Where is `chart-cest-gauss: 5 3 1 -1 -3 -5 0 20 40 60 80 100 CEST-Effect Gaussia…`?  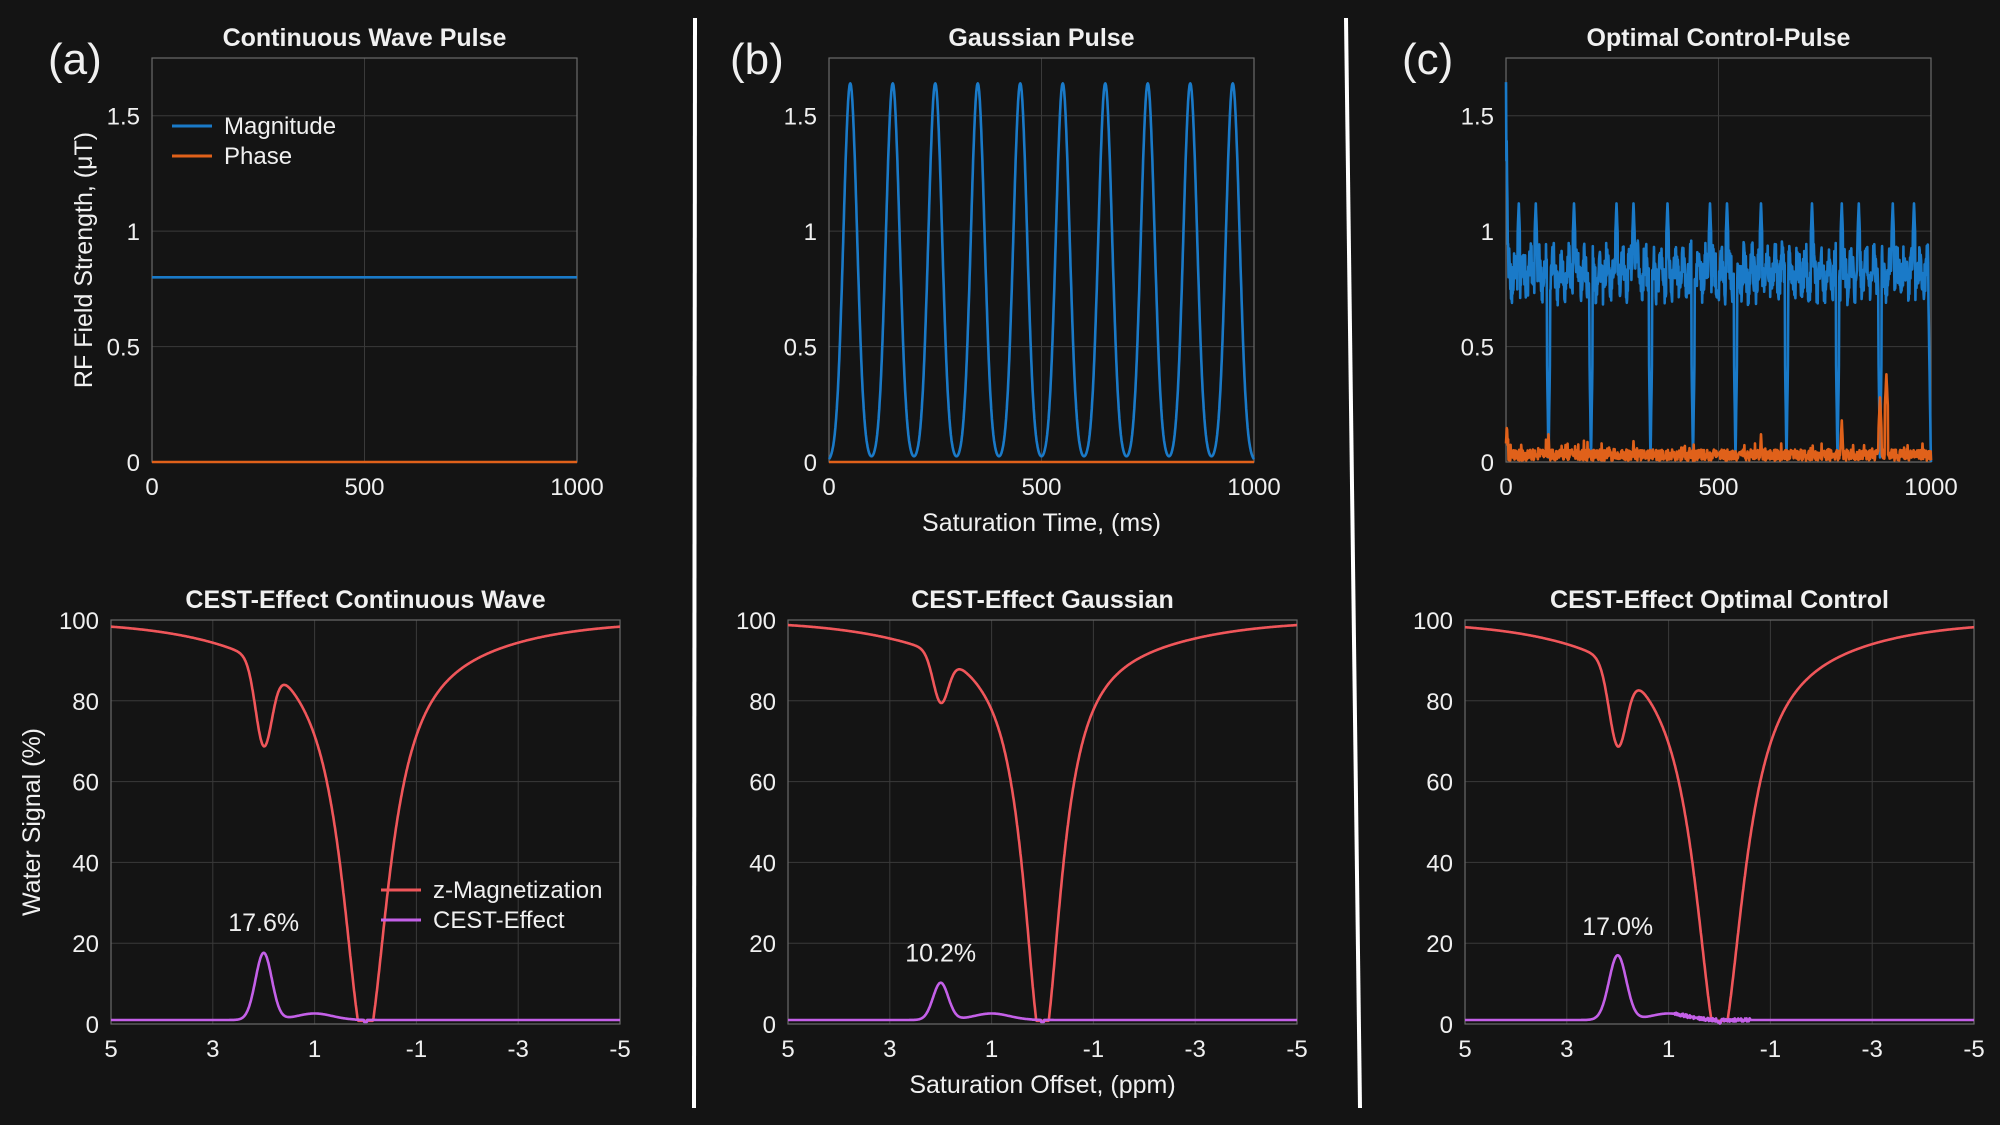
chart-cest-gauss: 5 3 1 -1 -3 -5 0 20 40 60 80 100 CEST-Effect Gaussia… is located at coordinates (1022, 842).